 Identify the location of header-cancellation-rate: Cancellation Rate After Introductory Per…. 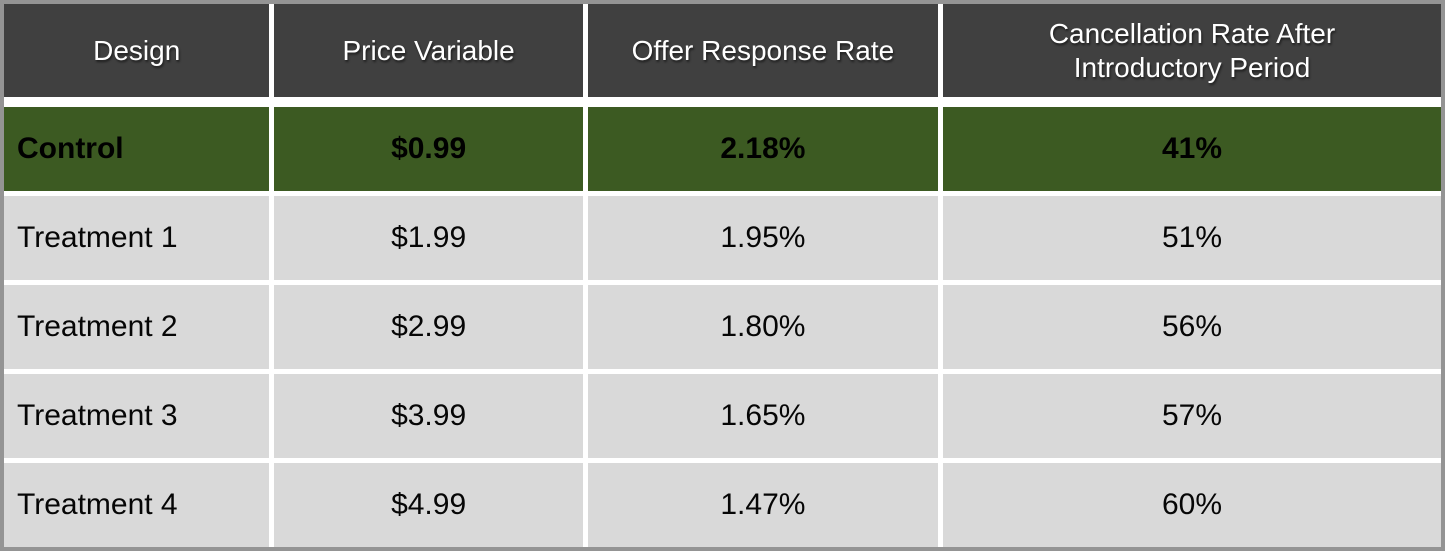
(1192, 50).